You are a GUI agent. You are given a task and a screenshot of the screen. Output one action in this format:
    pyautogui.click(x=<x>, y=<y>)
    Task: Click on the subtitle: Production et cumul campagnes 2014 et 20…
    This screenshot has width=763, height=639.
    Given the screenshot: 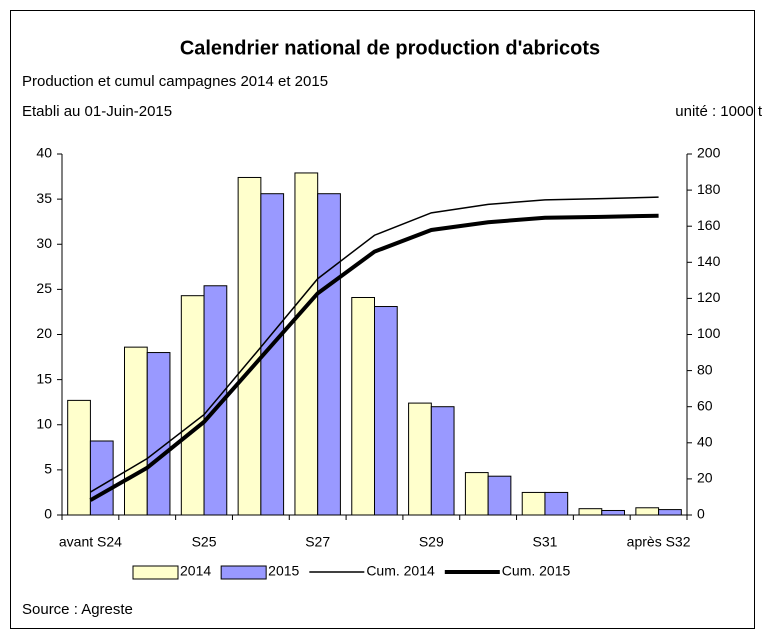 What is the action you would take?
    pyautogui.click(x=175, y=81)
    